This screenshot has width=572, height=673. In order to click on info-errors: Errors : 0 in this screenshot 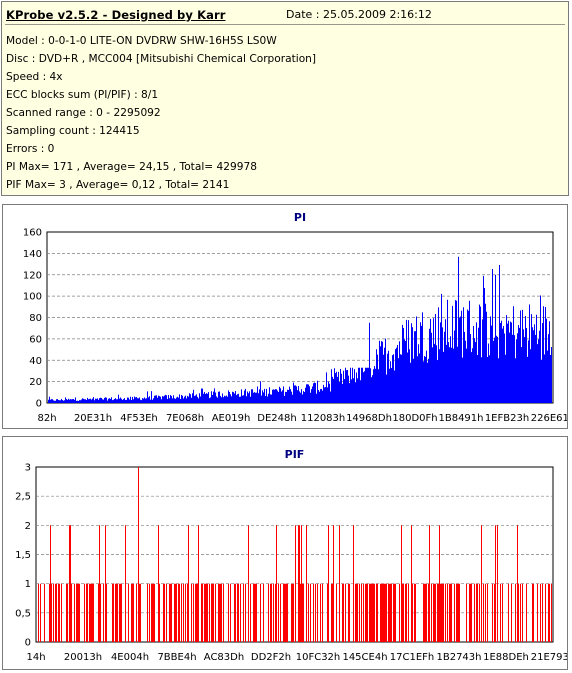, I will do `click(30, 149)`.